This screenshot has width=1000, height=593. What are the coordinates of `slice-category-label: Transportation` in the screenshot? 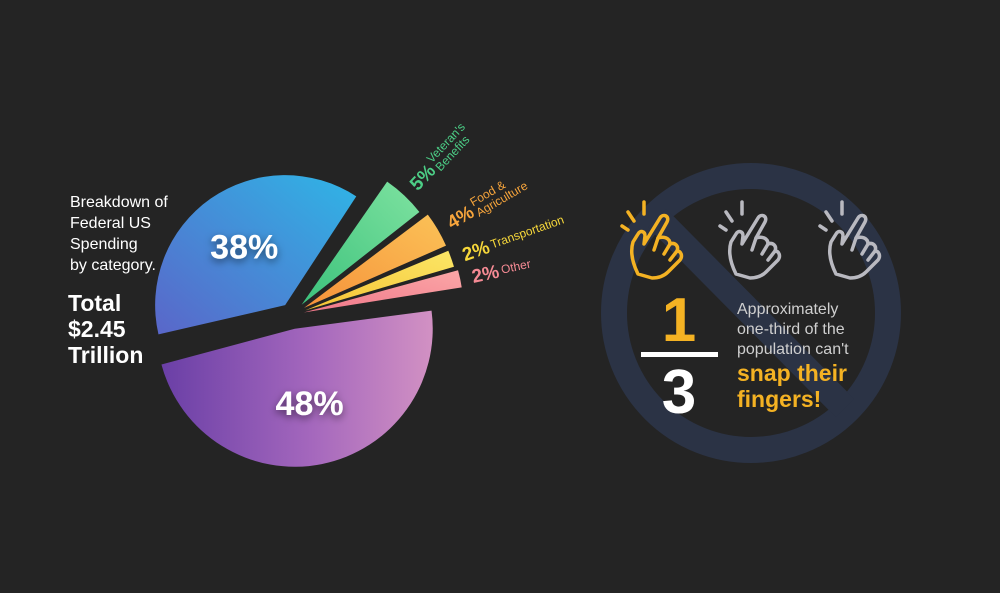 It's located at (527, 231).